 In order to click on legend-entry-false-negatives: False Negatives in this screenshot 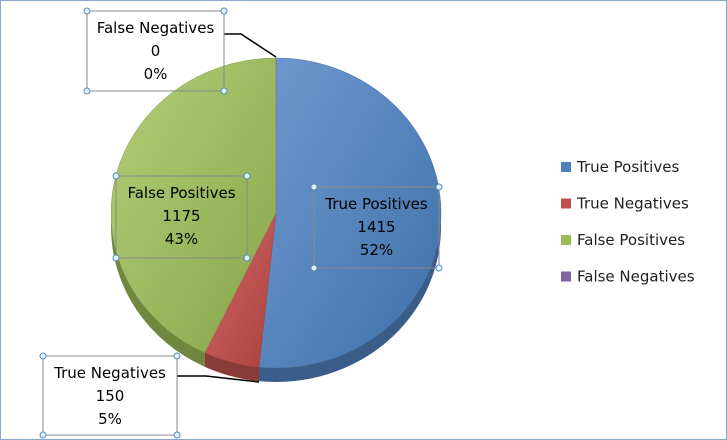, I will do `click(628, 277)`.